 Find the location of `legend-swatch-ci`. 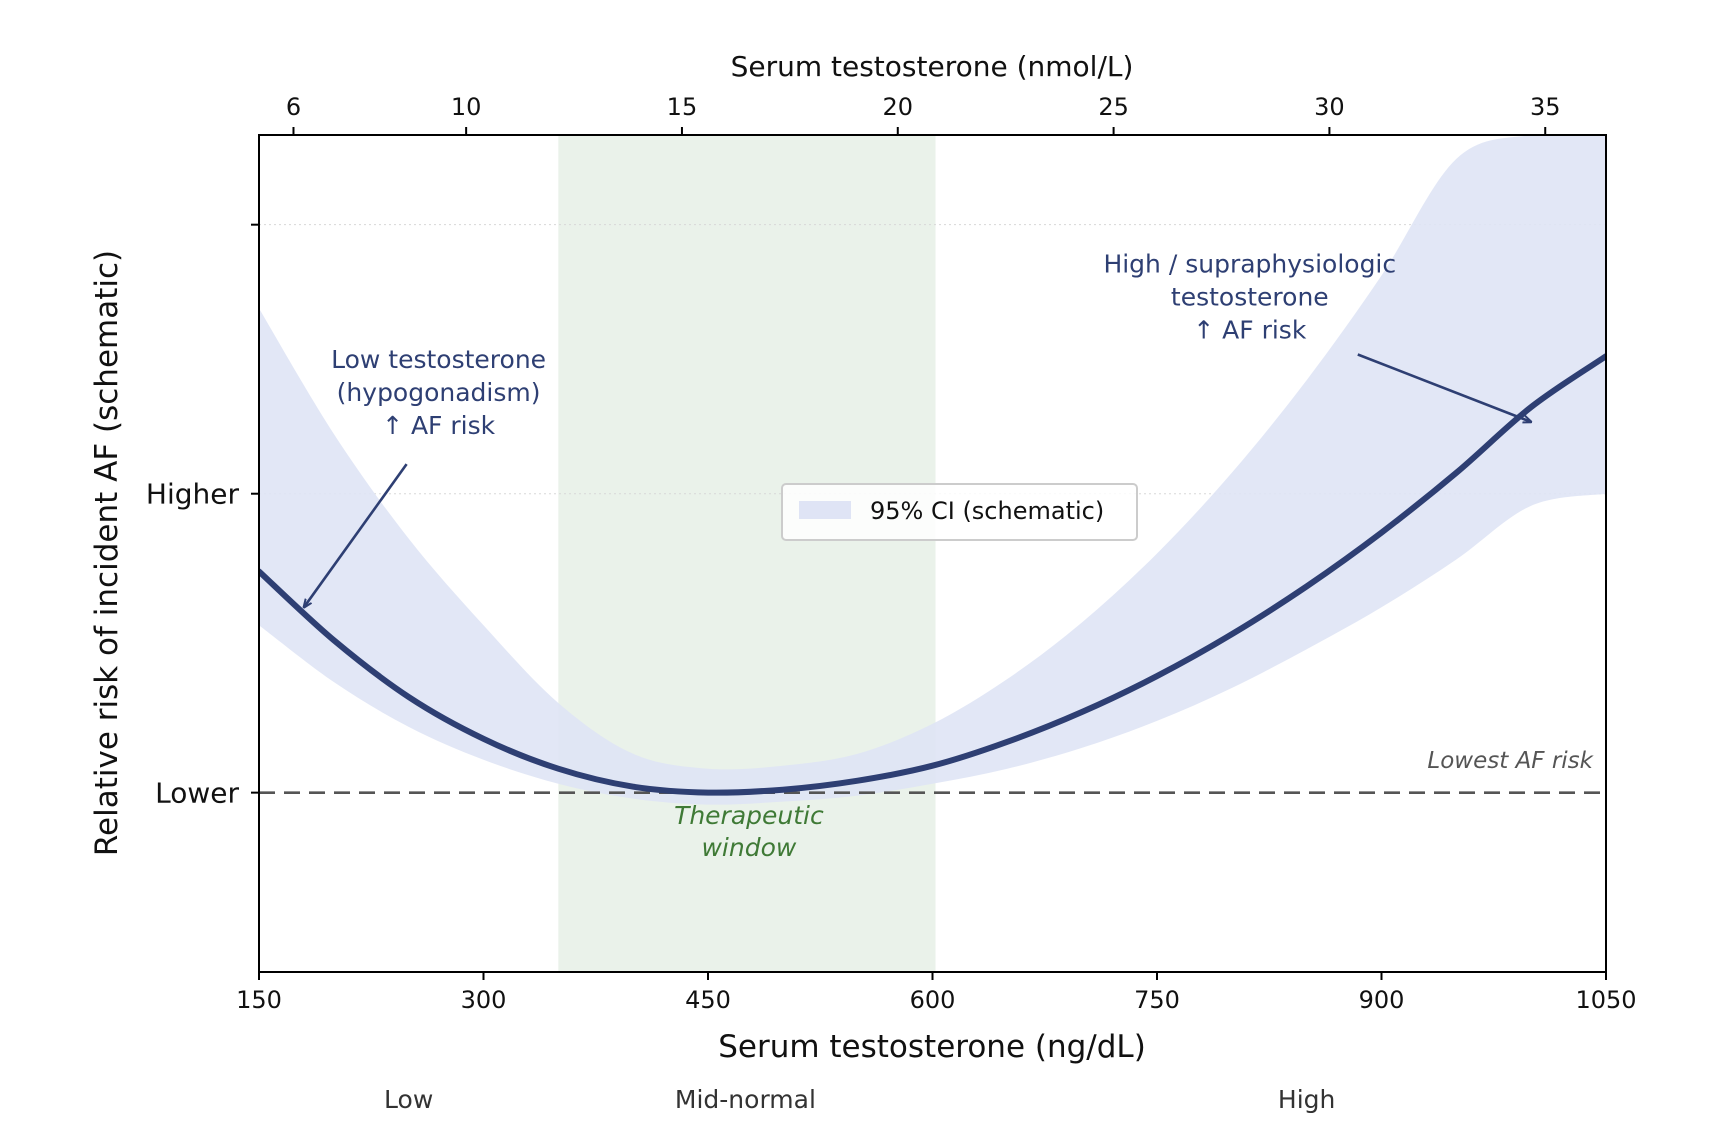

legend-swatch-ci is located at coordinates (825, 510).